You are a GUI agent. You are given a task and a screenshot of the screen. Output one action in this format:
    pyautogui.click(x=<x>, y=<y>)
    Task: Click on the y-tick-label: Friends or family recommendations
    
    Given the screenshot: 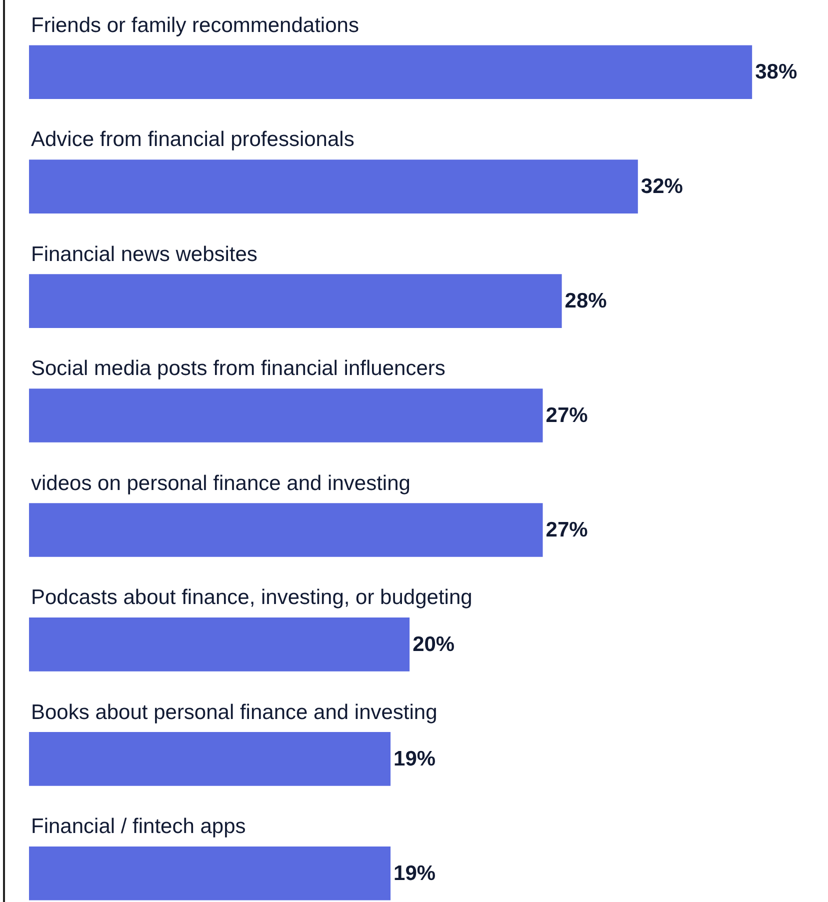 What is the action you would take?
    pyautogui.click(x=195, y=25)
    